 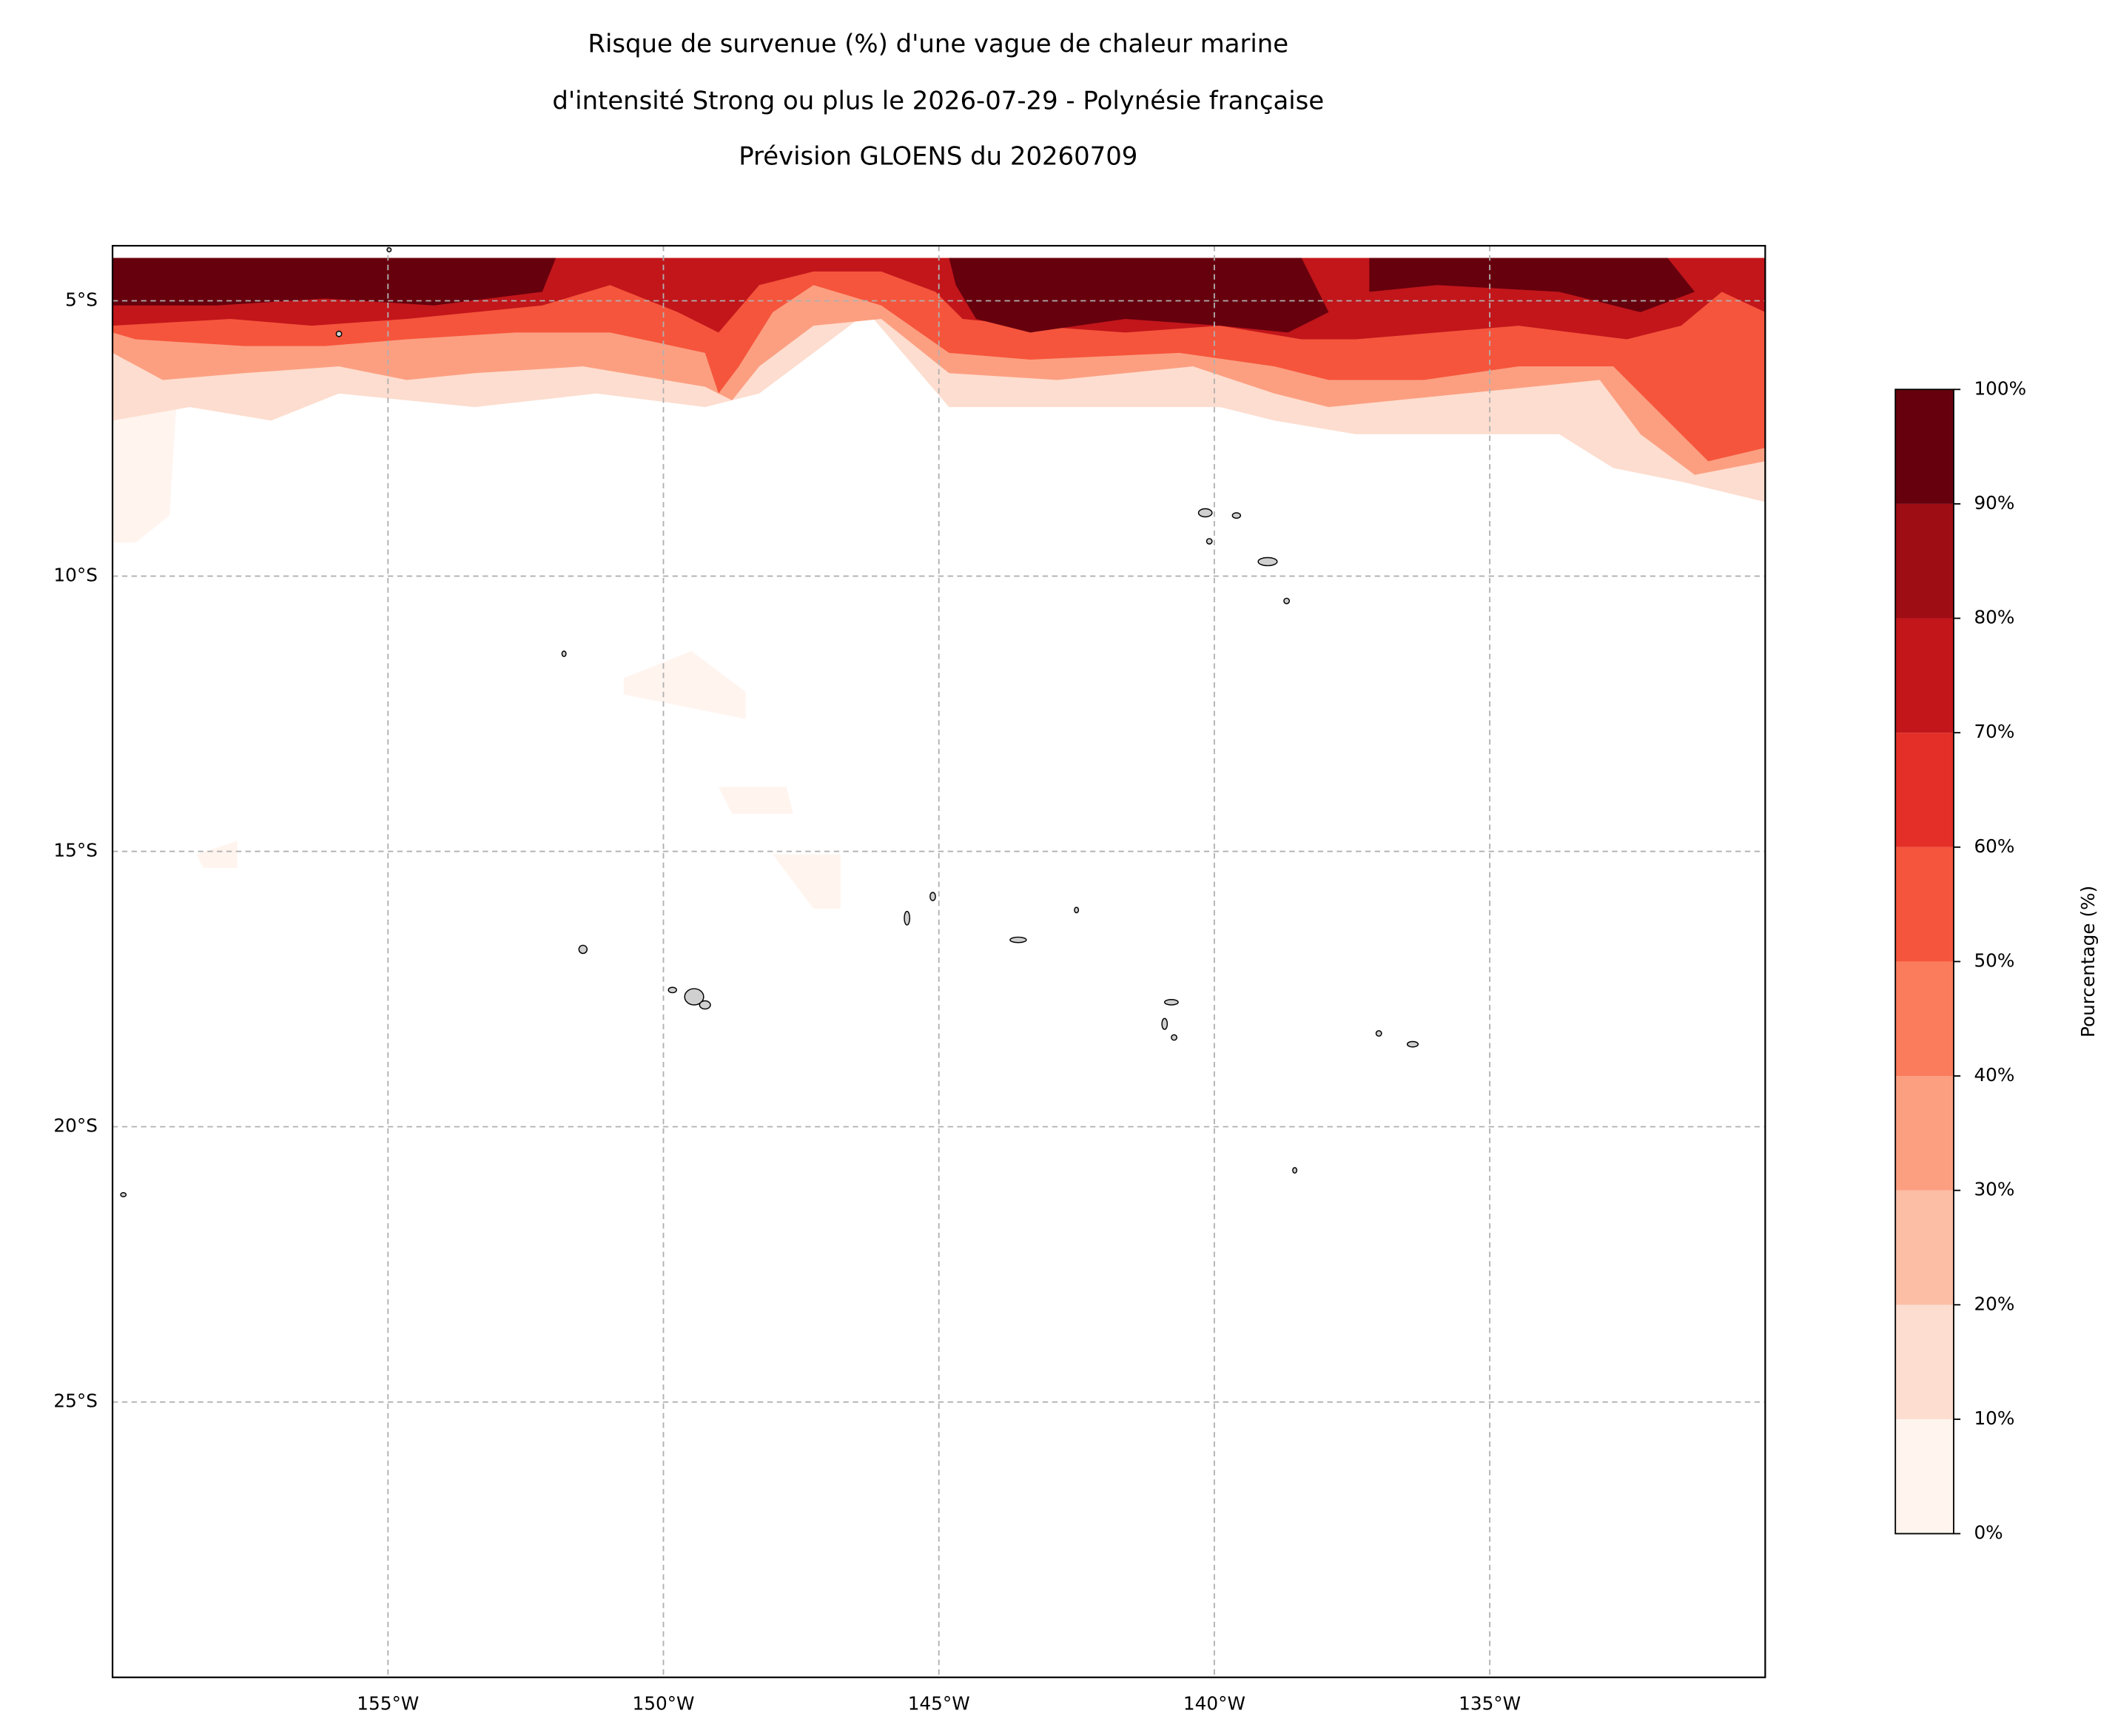 What do you see at coordinates (1994, 1189) in the screenshot?
I see `colorbar-tick-label: 30%` at bounding box center [1994, 1189].